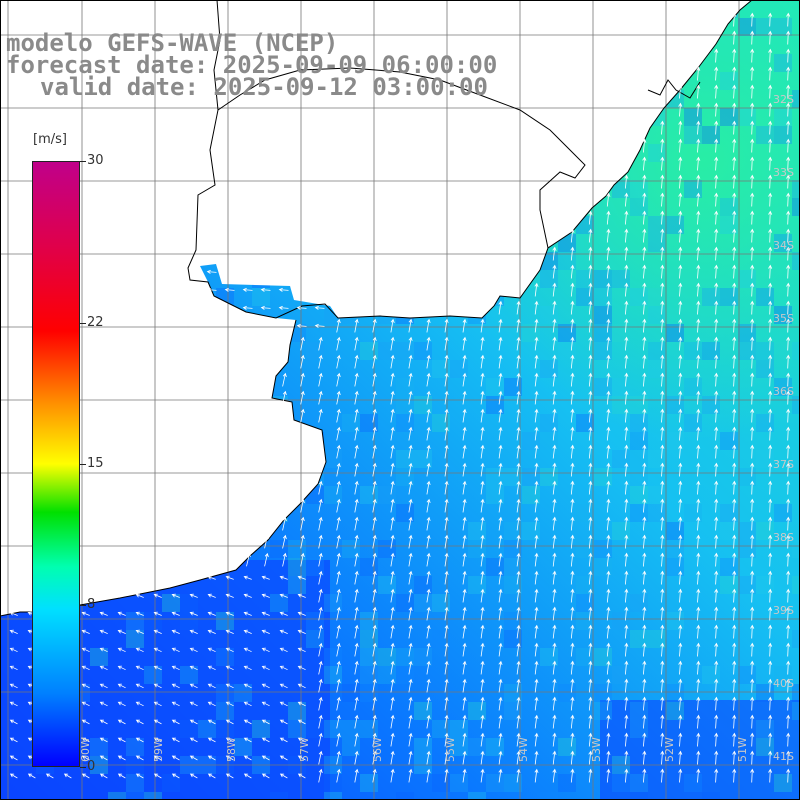  I want to click on colorbar-tick-mark, so click(83, 161).